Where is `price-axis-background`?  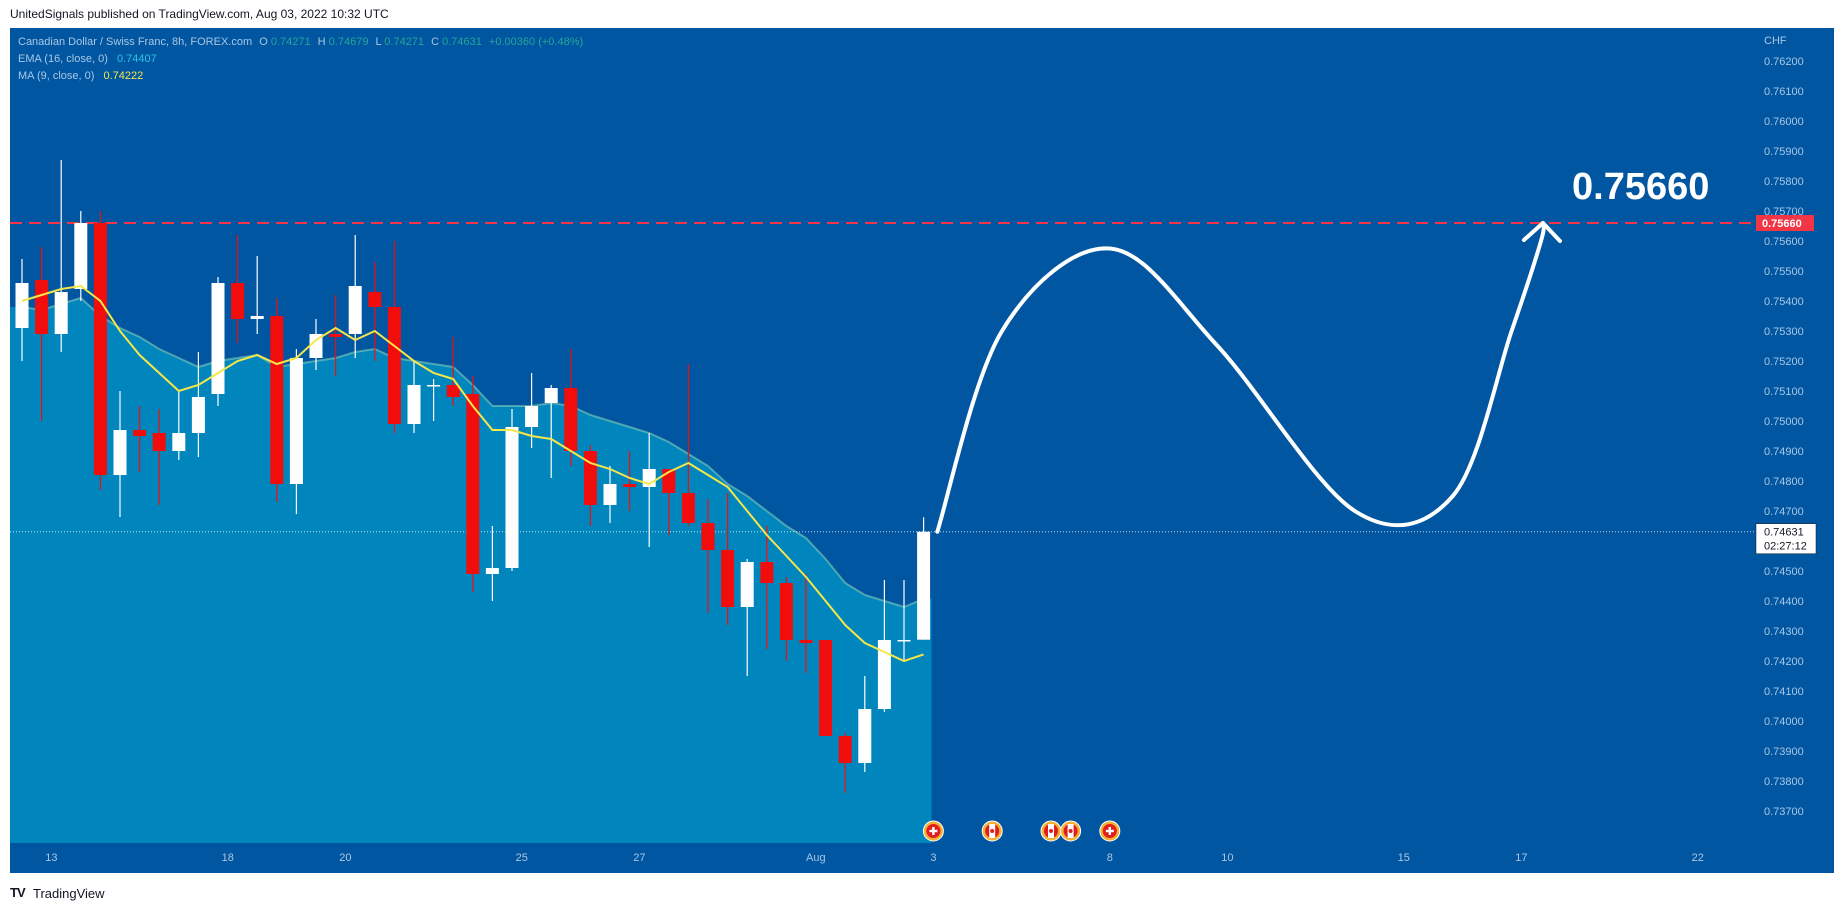
price-axis-background is located at coordinates (1795, 450).